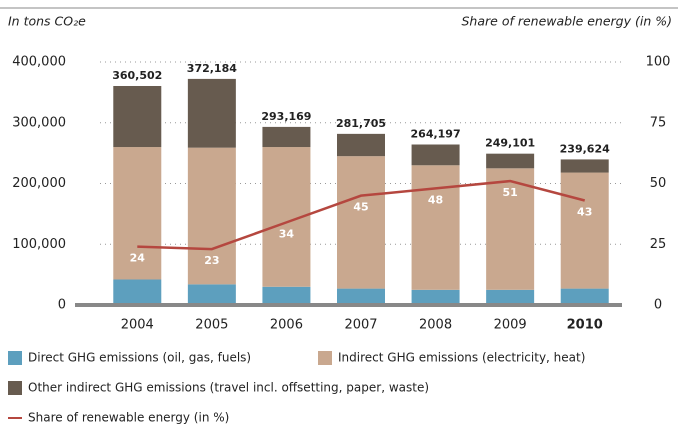  What do you see at coordinates (138, 258) in the screenshot?
I see `line-label: 24` at bounding box center [138, 258].